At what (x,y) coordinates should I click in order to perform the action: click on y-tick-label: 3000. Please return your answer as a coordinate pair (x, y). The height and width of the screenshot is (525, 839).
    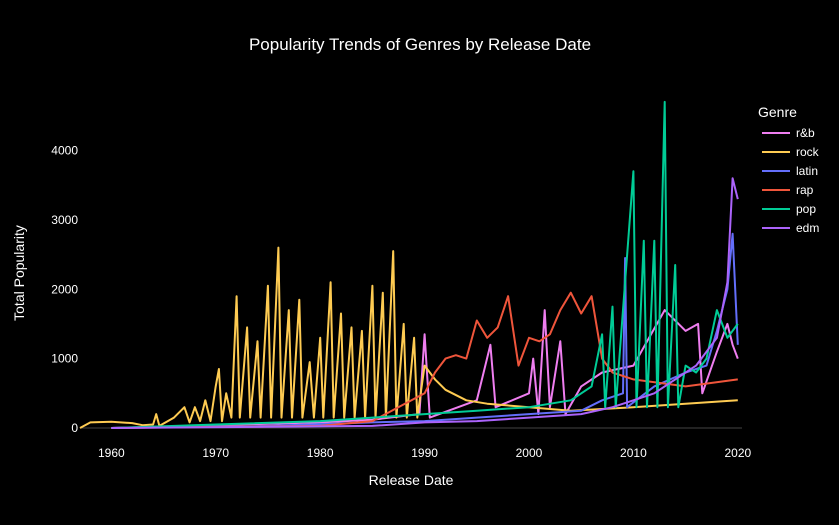
    Looking at the image, I should click on (64, 220).